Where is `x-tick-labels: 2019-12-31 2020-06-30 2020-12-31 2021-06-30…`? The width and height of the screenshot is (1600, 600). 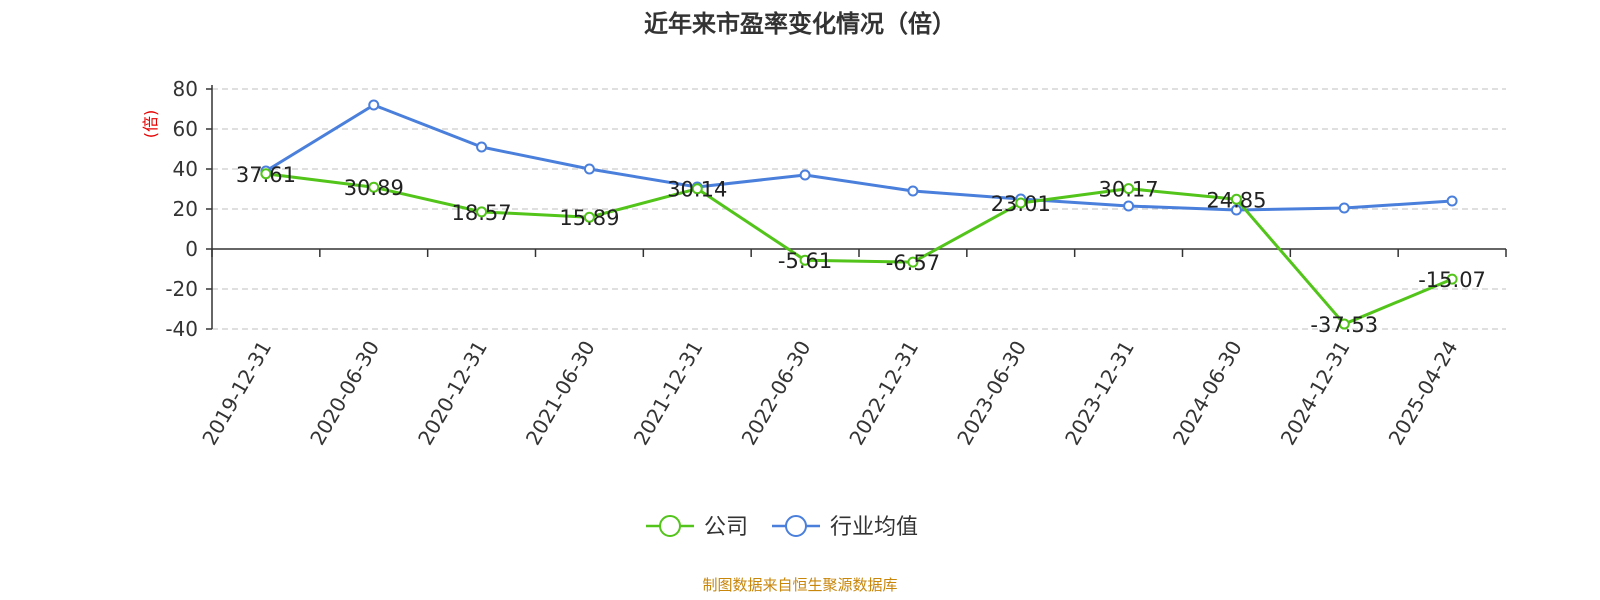 x-tick-labels: 2019-12-31 2020-06-30 2020-12-31 2021-06-30… is located at coordinates (829, 393).